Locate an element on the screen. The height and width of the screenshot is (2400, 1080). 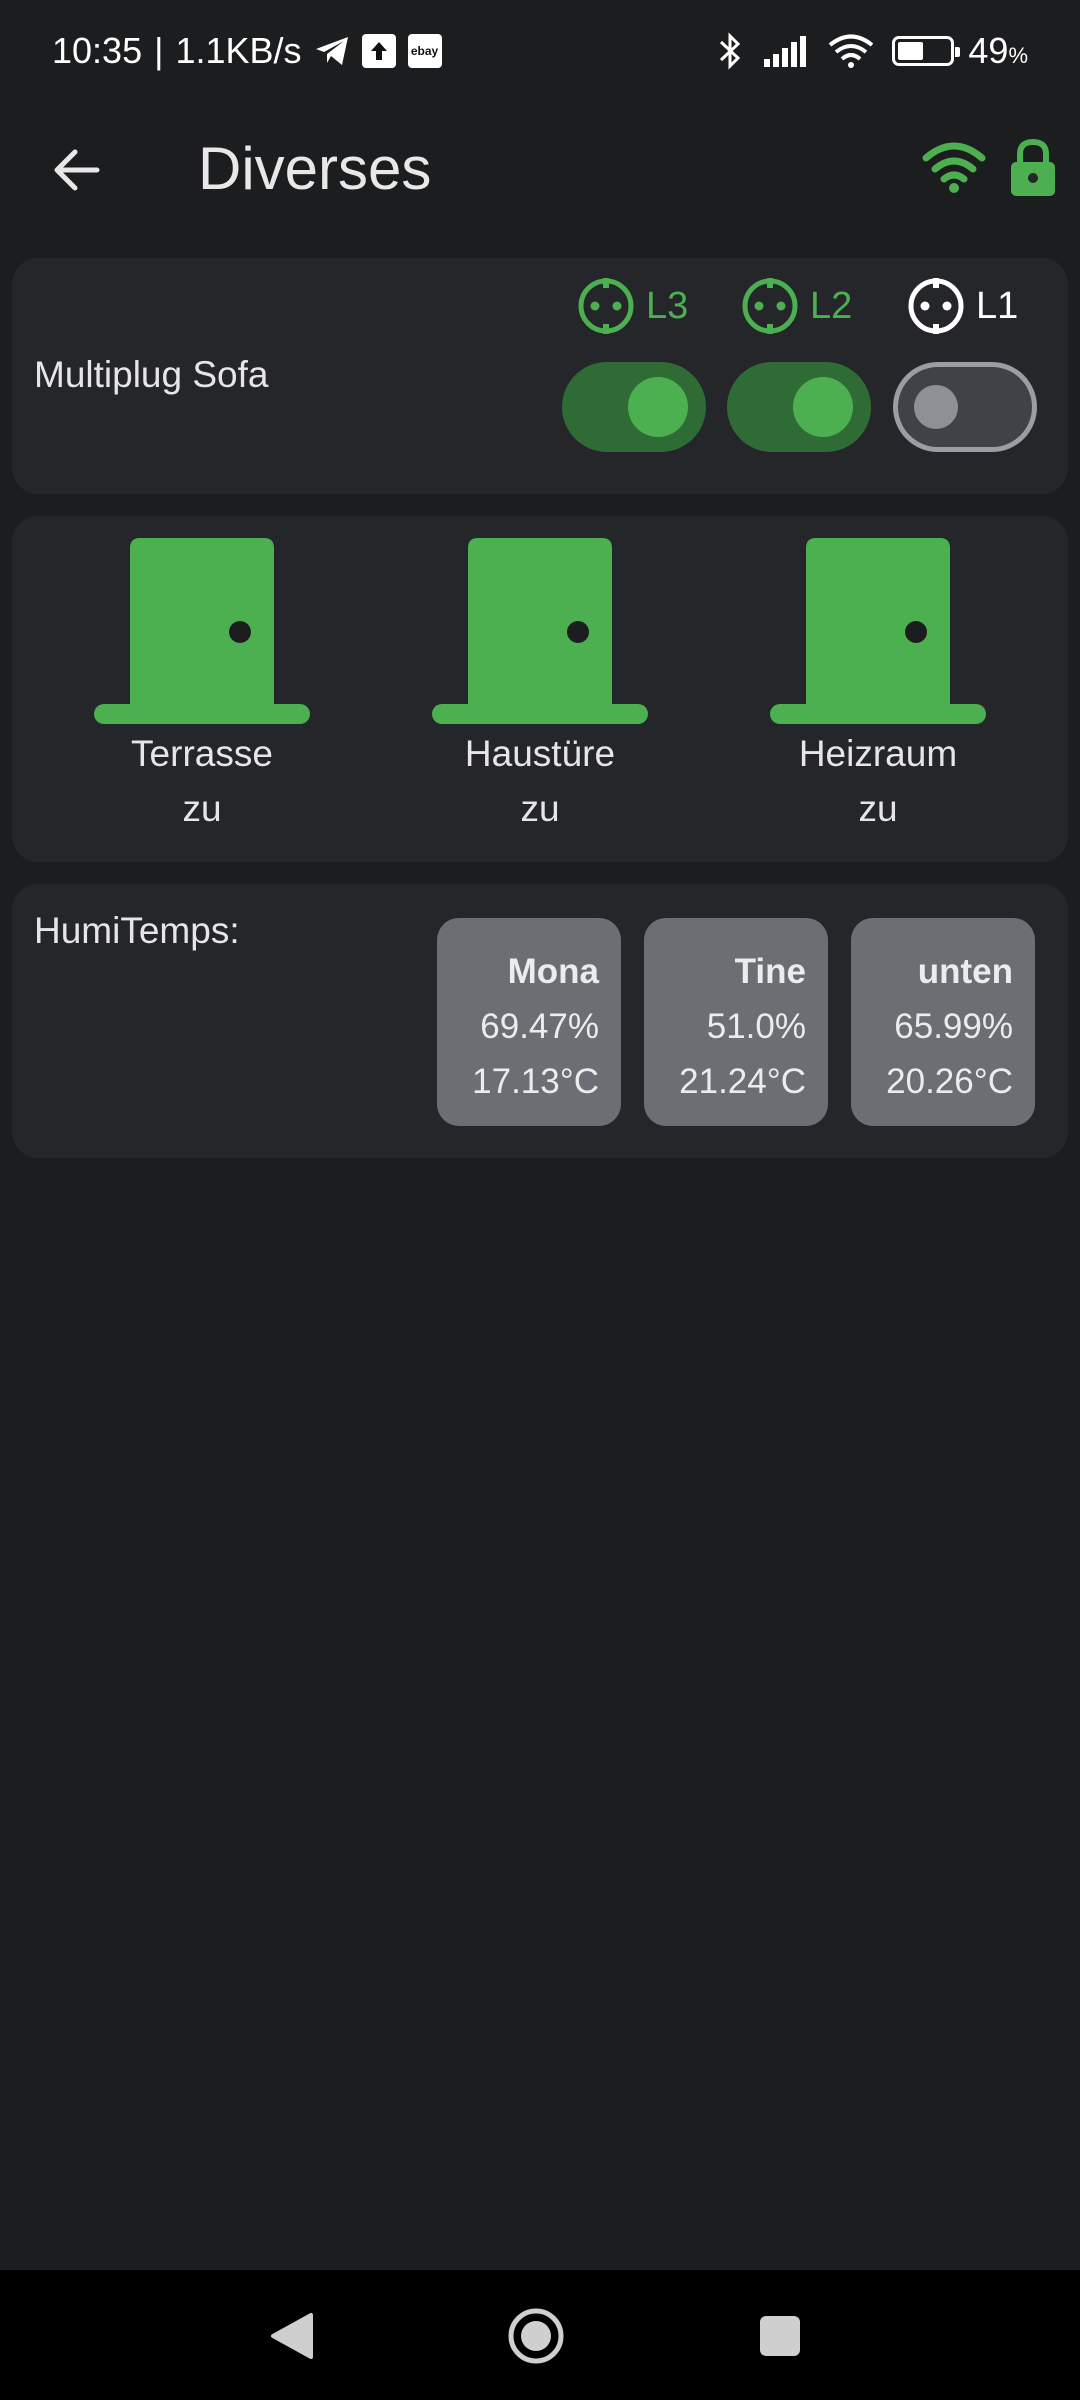
sensor-name: Tine is located at coordinates (770, 971).